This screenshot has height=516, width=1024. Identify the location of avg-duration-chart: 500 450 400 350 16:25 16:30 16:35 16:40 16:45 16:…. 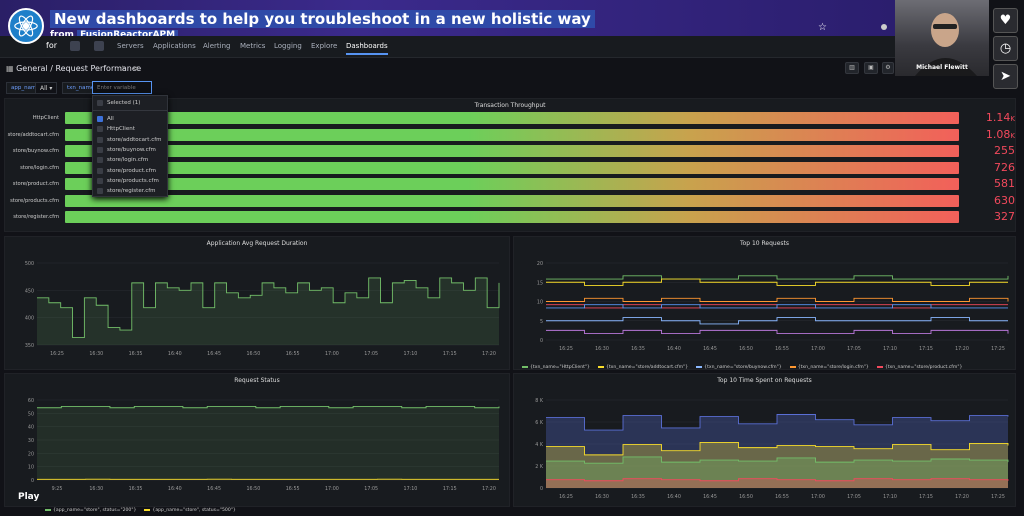
(262, 309).